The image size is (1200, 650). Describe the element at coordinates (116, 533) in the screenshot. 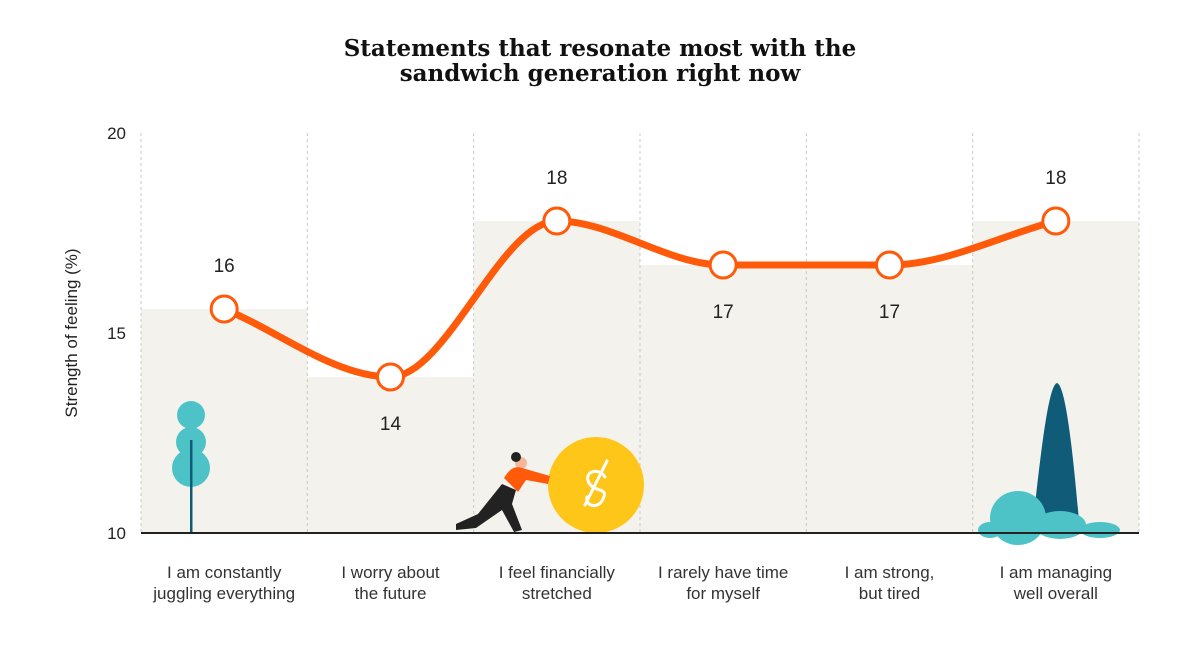

I see `y-tick-label: 10` at that location.